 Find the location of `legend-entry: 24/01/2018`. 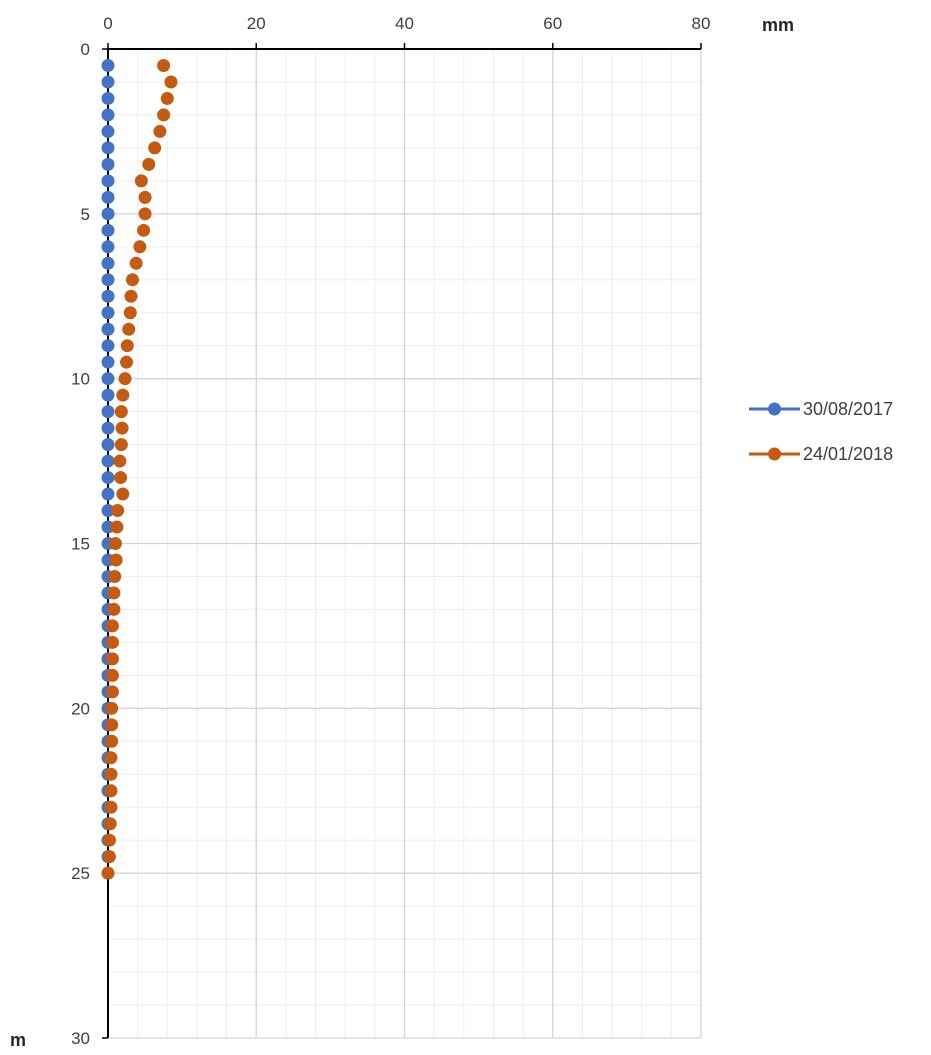

legend-entry: 24/01/2018 is located at coordinates (821, 454).